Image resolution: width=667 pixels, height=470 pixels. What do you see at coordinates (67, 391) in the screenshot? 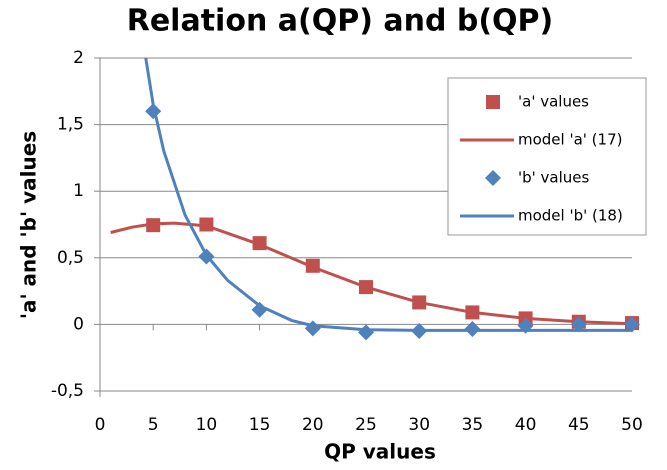
I see `y-tick-label: -0,5` at bounding box center [67, 391].